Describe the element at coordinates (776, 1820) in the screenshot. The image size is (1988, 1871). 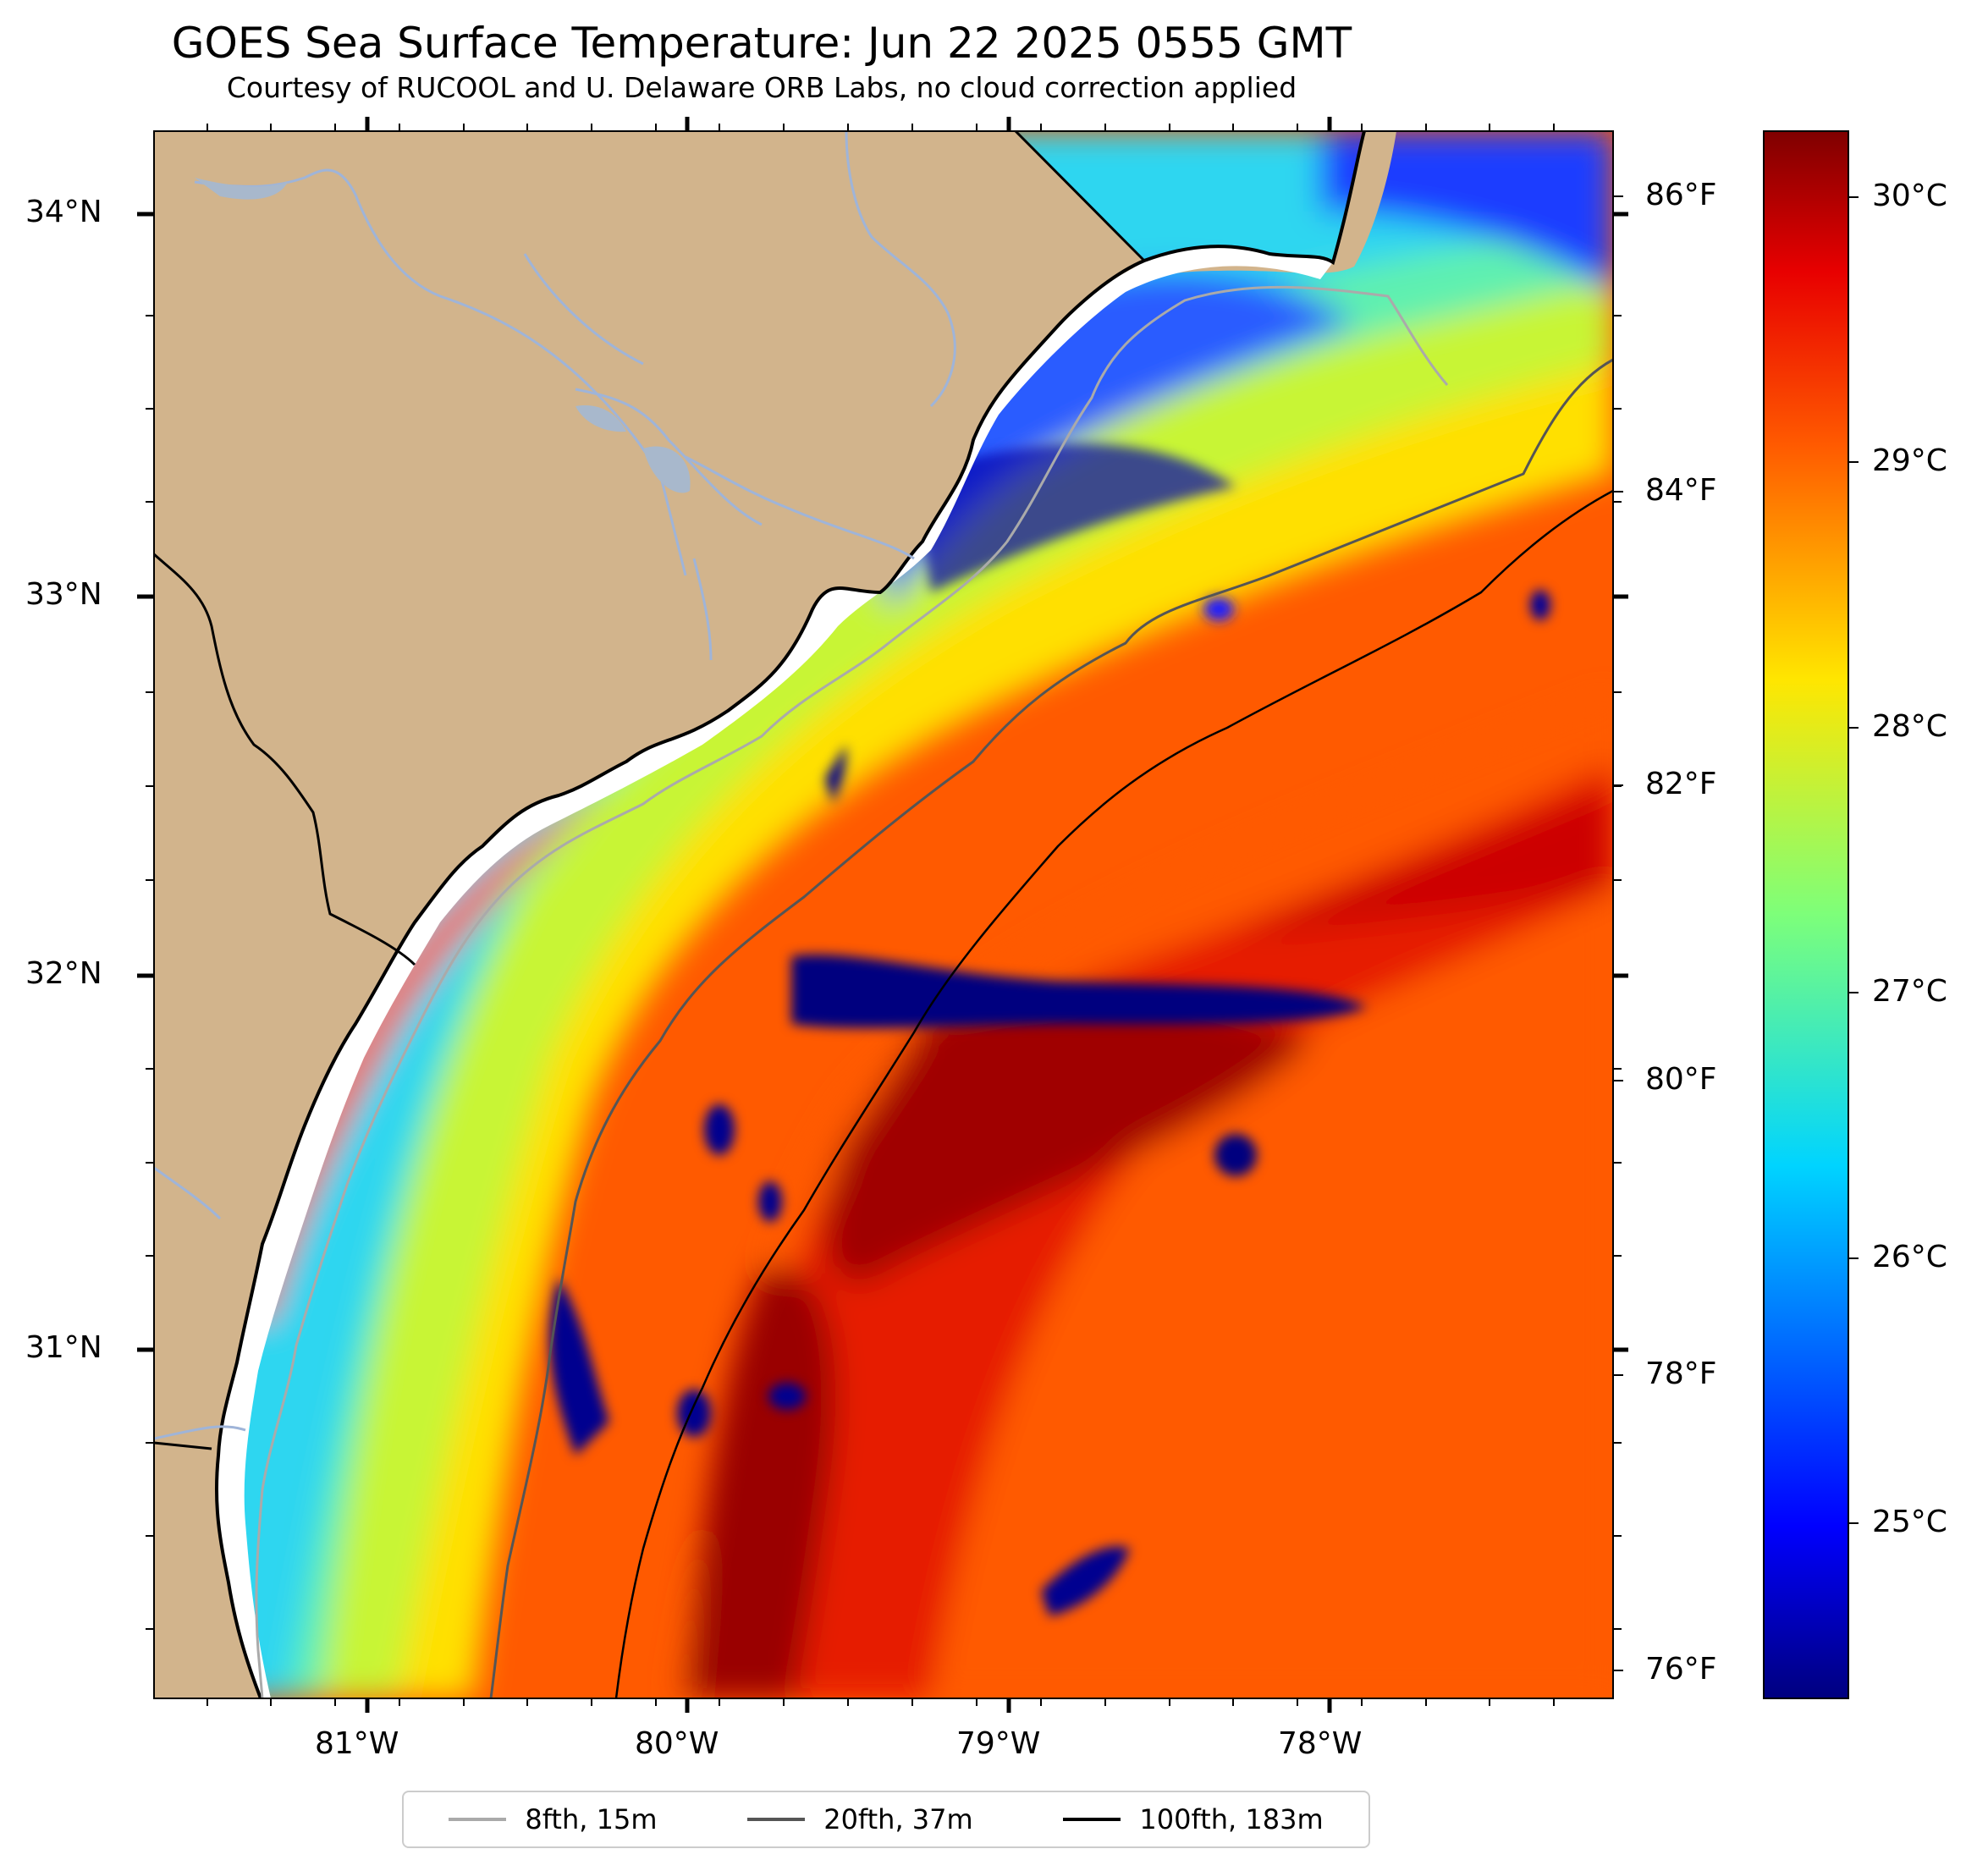
I see `legend-swatch-20fth` at that location.